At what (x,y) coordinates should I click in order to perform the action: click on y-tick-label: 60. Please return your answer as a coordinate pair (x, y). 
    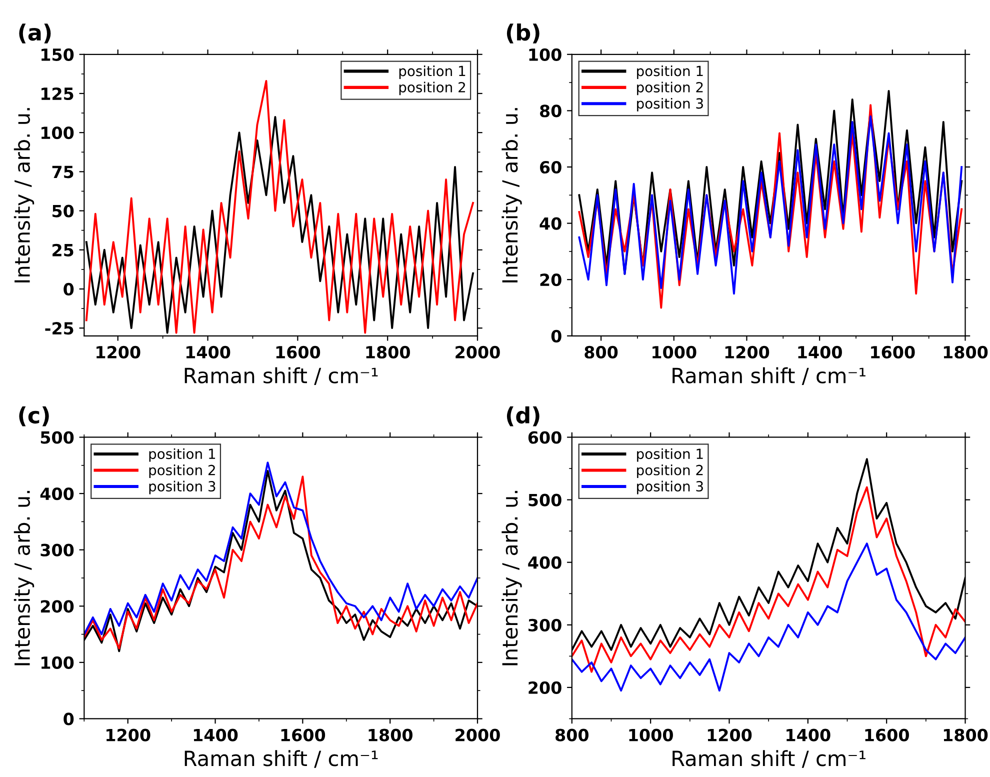
    Looking at the image, I should click on (551, 167).